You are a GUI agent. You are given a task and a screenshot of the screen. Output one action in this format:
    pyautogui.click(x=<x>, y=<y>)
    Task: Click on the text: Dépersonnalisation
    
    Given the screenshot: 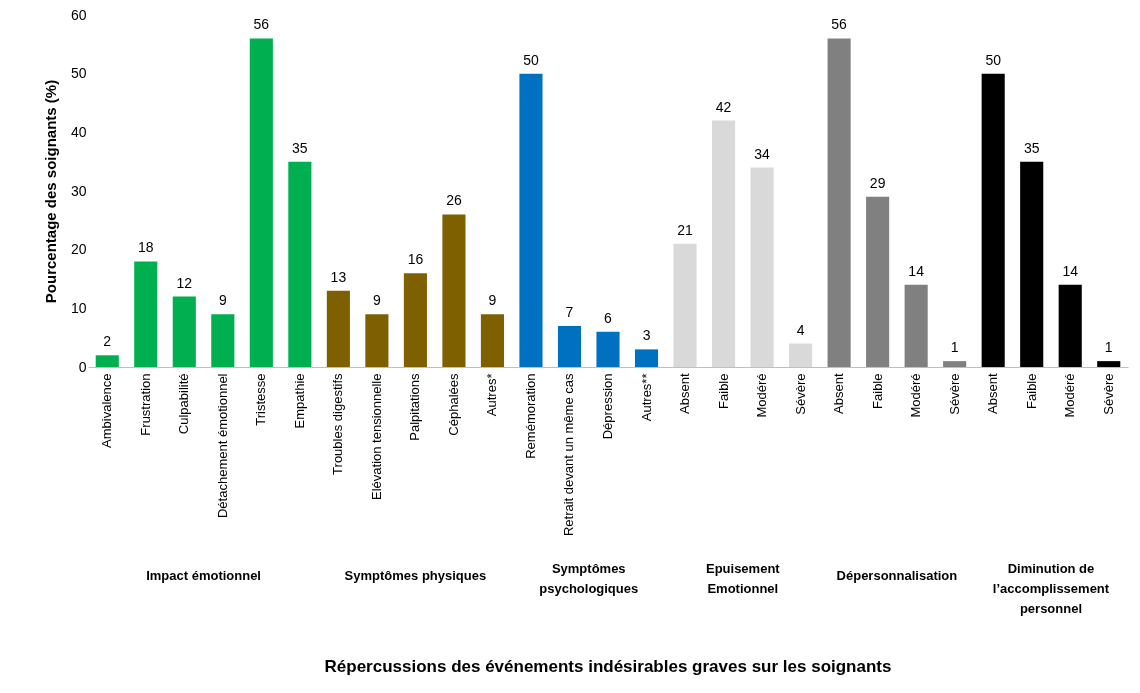 What is the action you would take?
    pyautogui.click(x=897, y=575)
    